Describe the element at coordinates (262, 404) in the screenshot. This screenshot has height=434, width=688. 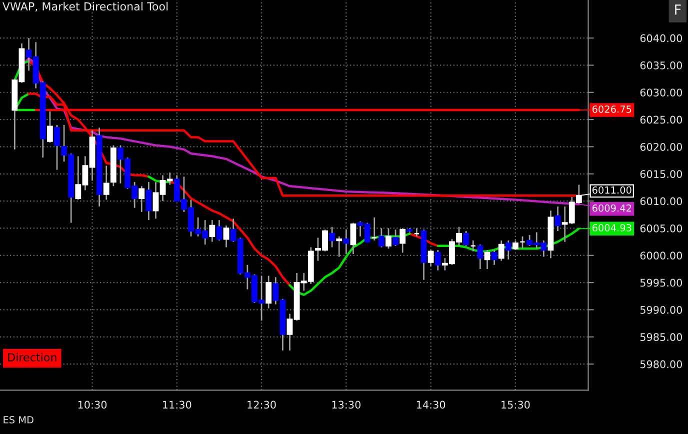
I see `x-tick-label: 12:30` at that location.